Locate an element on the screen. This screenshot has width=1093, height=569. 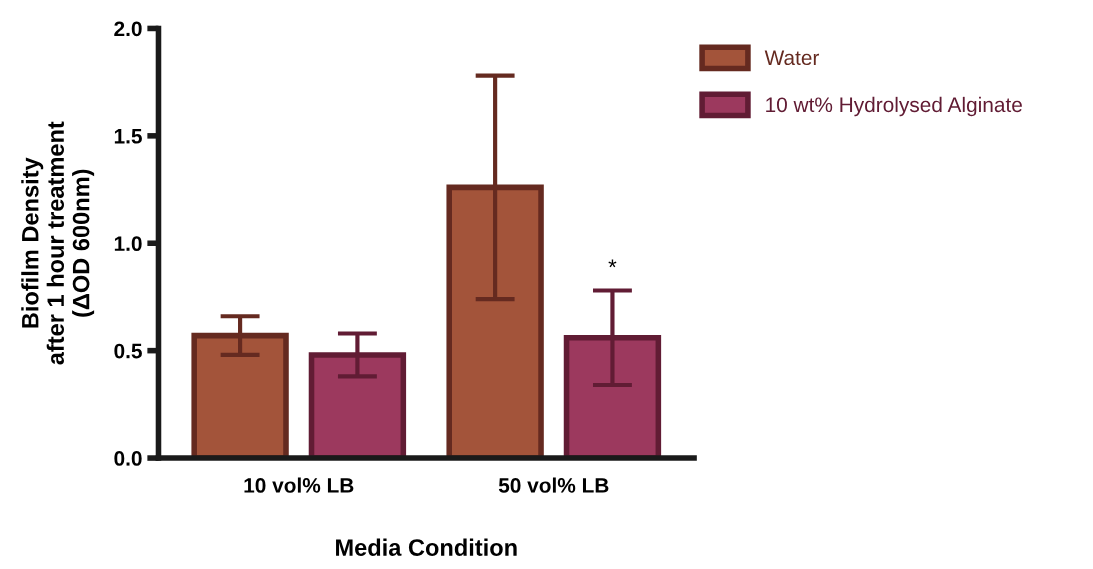
legend-label: 10 wt% Hydrolysed Alginate is located at coordinates (894, 106).